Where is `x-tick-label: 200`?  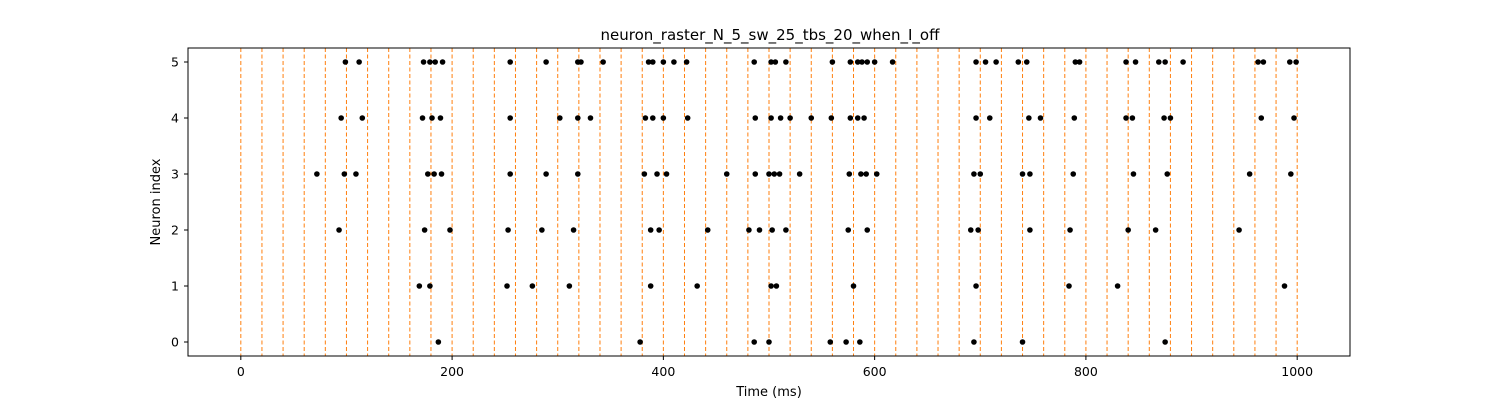 x-tick-label: 200 is located at coordinates (452, 371).